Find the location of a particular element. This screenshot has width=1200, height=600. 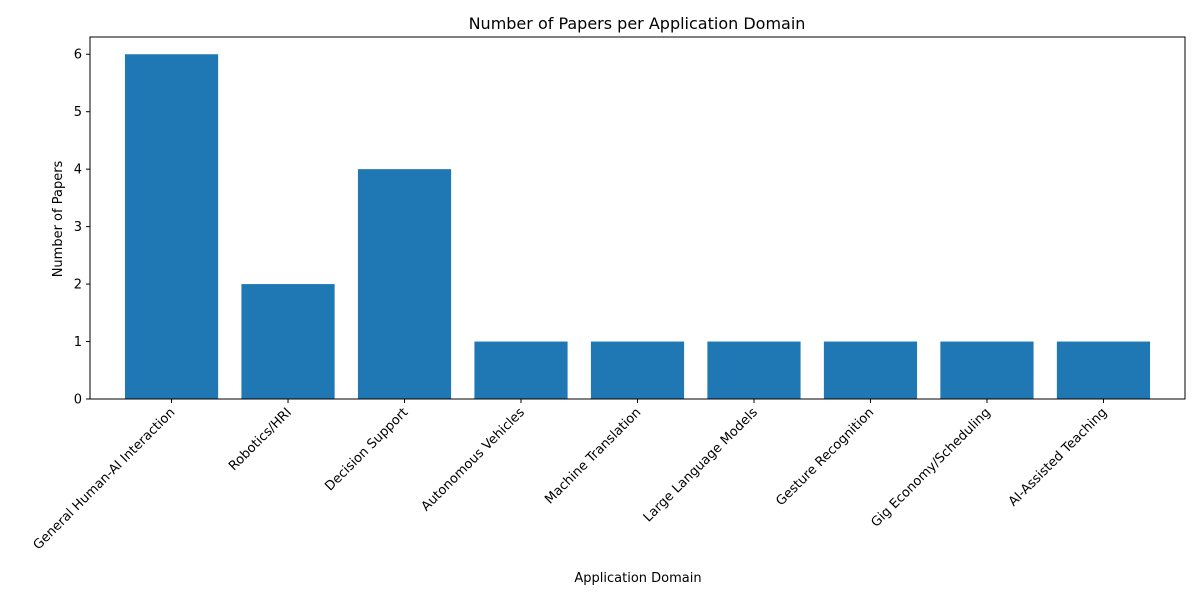

x-tick-label: Decision Support is located at coordinates (366, 449).